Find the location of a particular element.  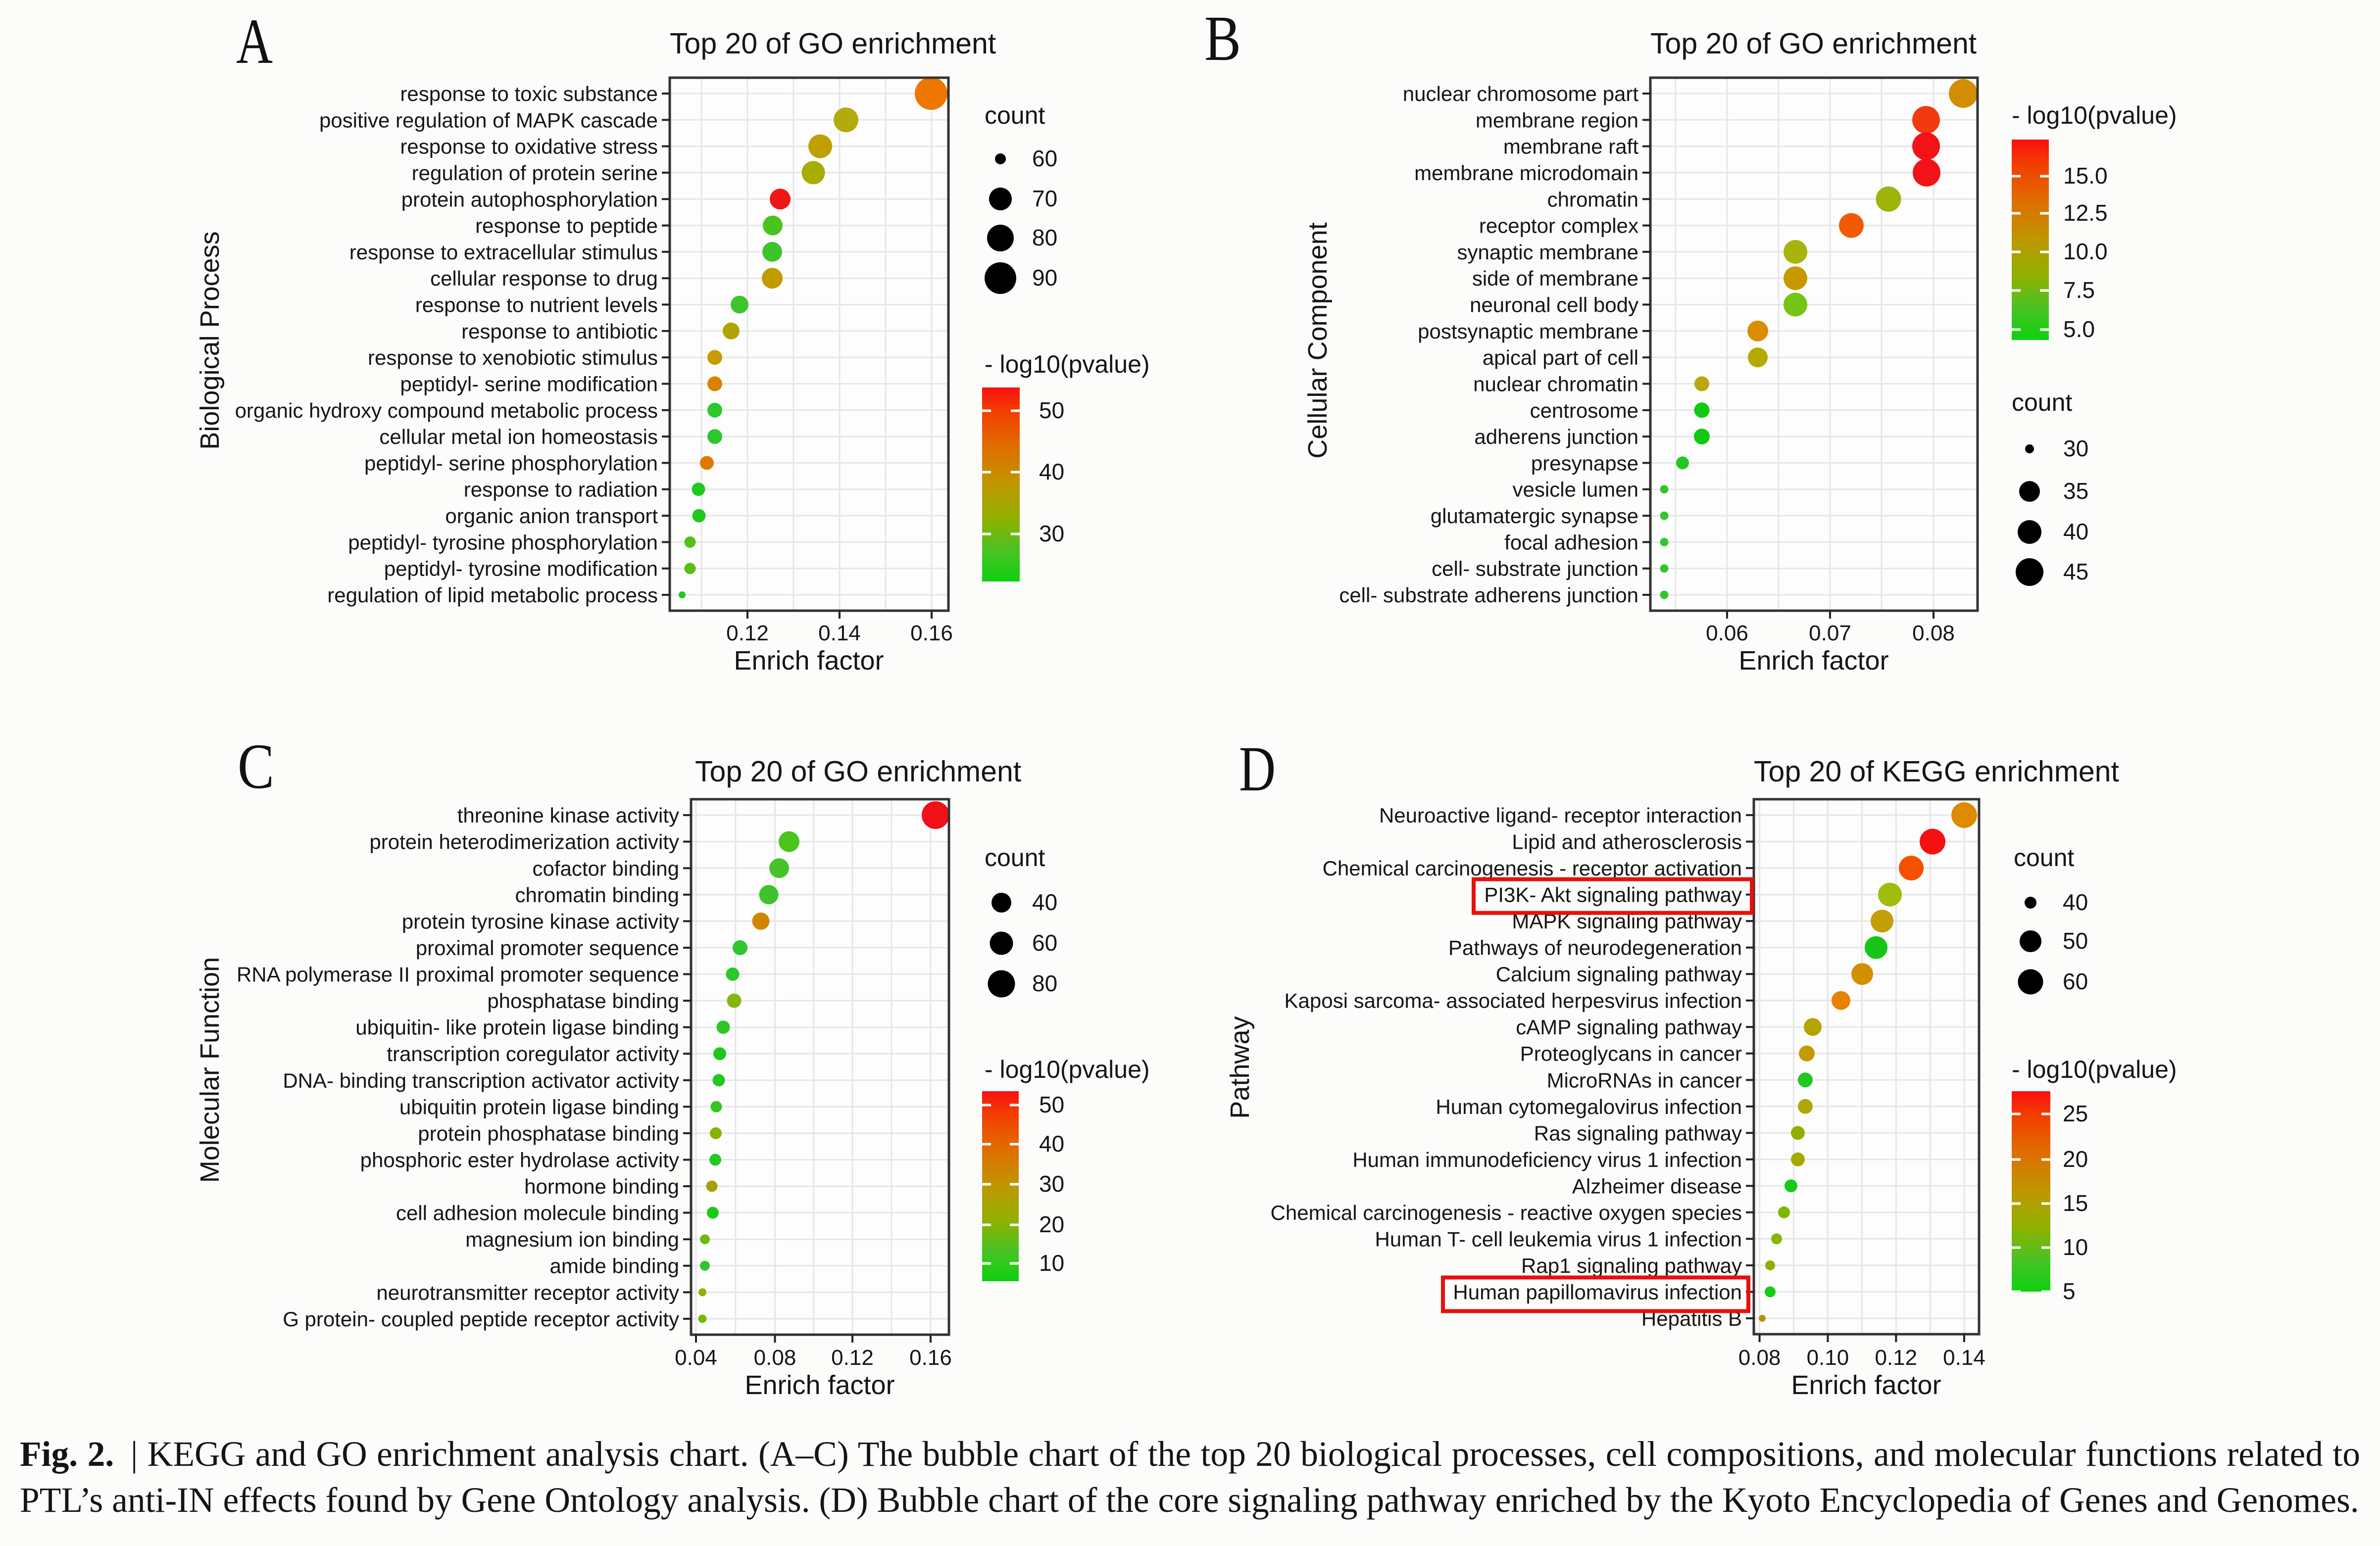

svg-text: A is located at coordinates (254, 41).